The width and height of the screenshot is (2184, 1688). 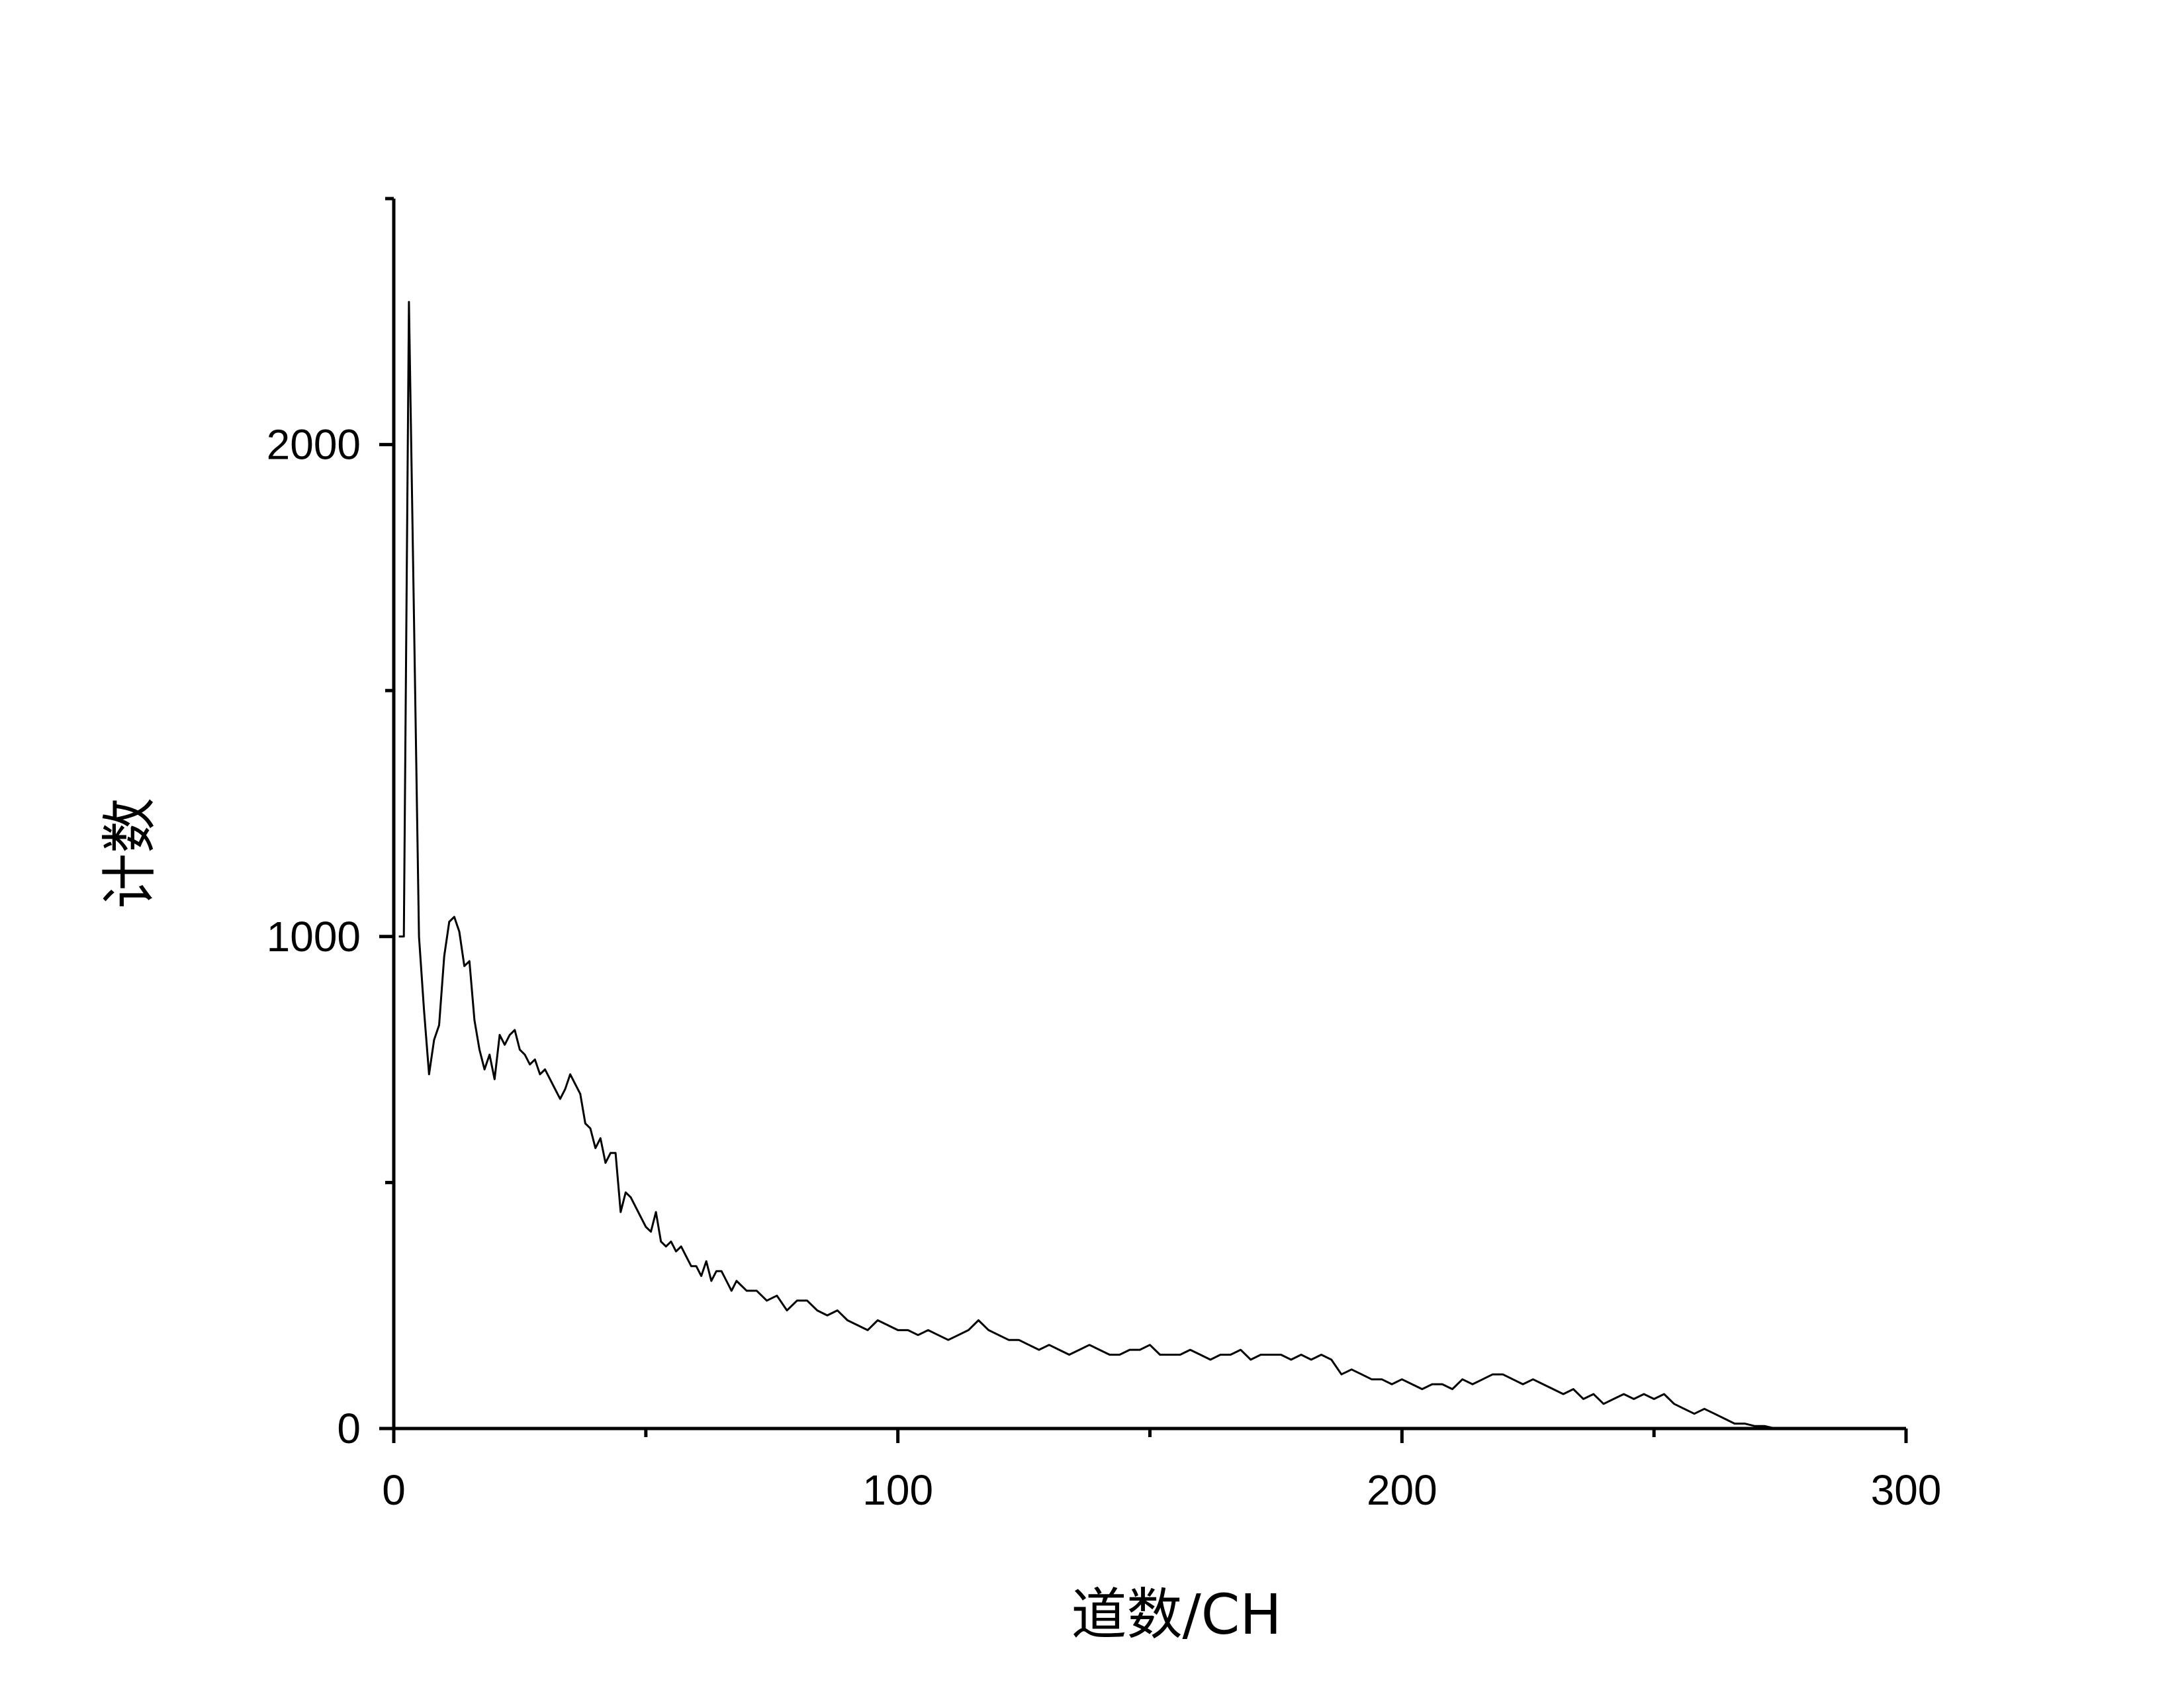 I want to click on x-tick-label: 300, so click(x=1906, y=1490).